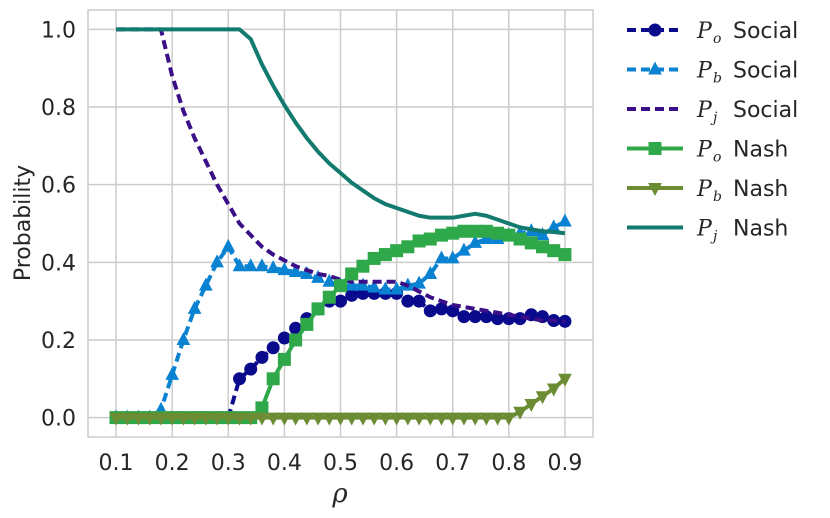 The width and height of the screenshot is (830, 518). What do you see at coordinates (228, 463) in the screenshot?
I see `x-tick-label: 0.3` at bounding box center [228, 463].